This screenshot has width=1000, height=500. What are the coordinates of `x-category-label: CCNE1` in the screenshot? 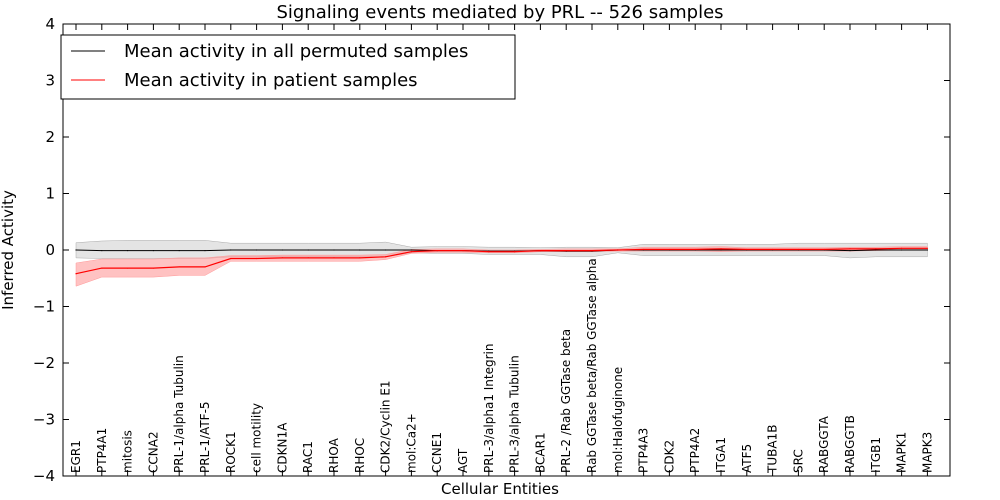 It's located at (437, 452).